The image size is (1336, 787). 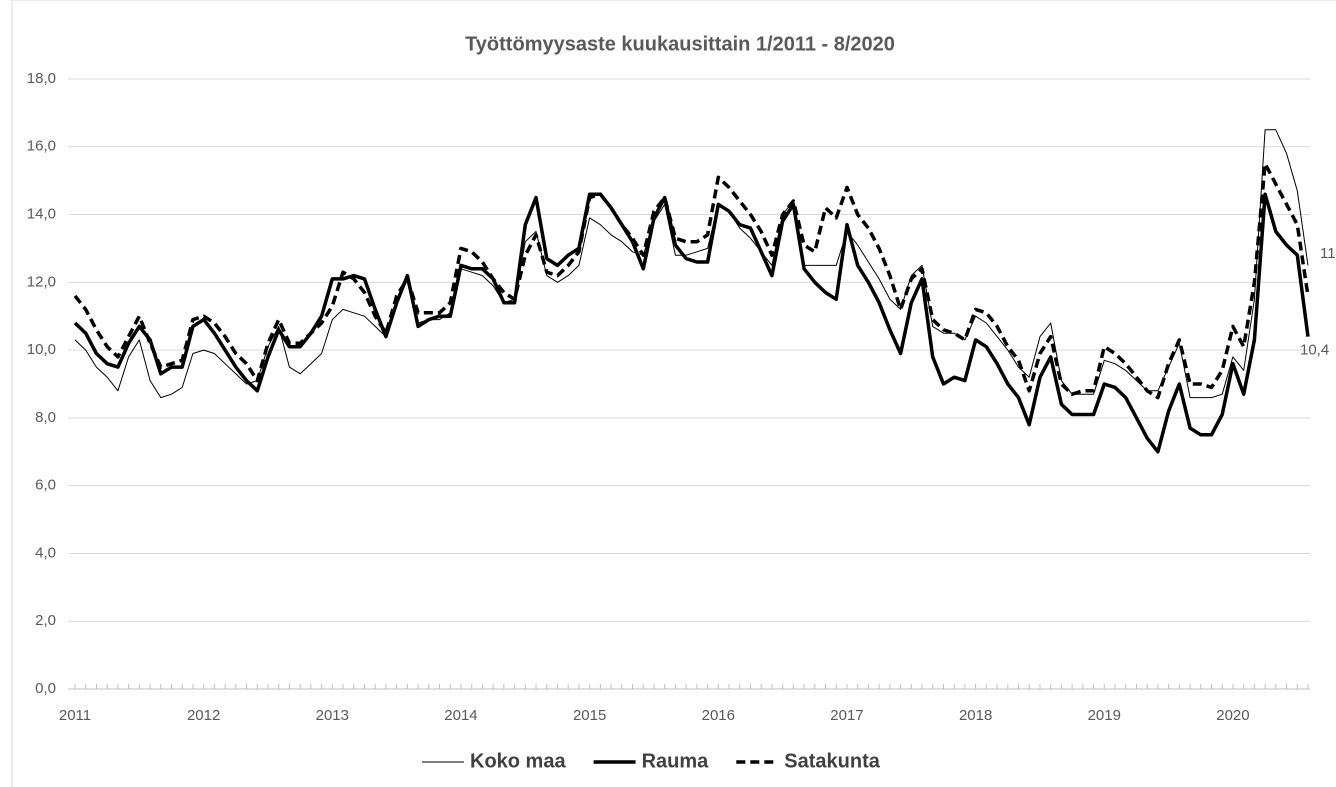 What do you see at coordinates (460, 715) in the screenshot?
I see `x-tick-label: 2014` at bounding box center [460, 715].